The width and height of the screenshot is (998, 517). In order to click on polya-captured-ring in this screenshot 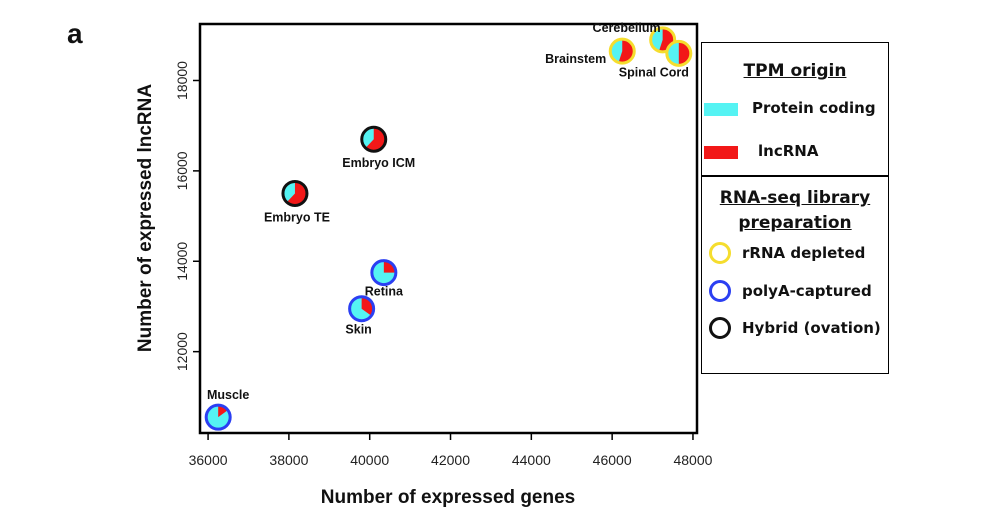, I will do `click(720, 291)`.